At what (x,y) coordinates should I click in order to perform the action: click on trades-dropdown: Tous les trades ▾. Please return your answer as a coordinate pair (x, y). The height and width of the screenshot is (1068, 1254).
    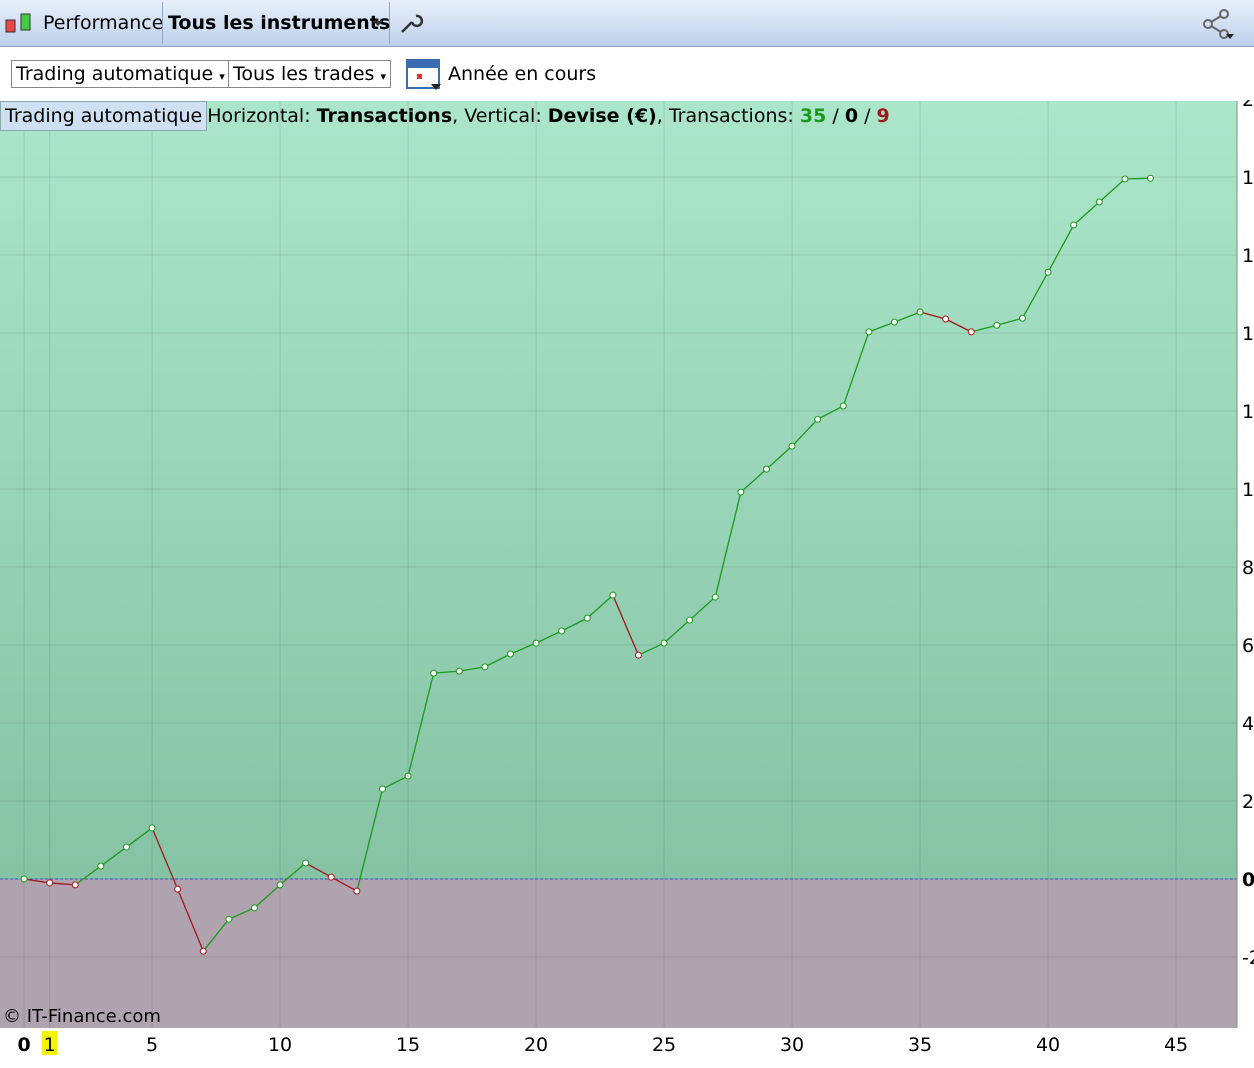
    Looking at the image, I should click on (310, 74).